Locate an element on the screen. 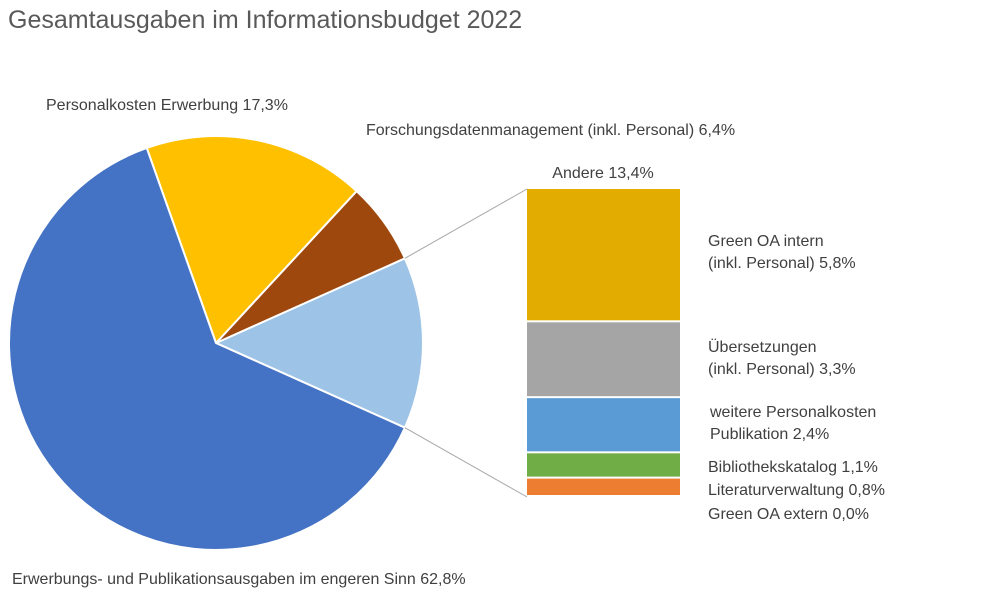  bar-segment-label-2-line1: Publikation 2,4% is located at coordinates (769, 434).